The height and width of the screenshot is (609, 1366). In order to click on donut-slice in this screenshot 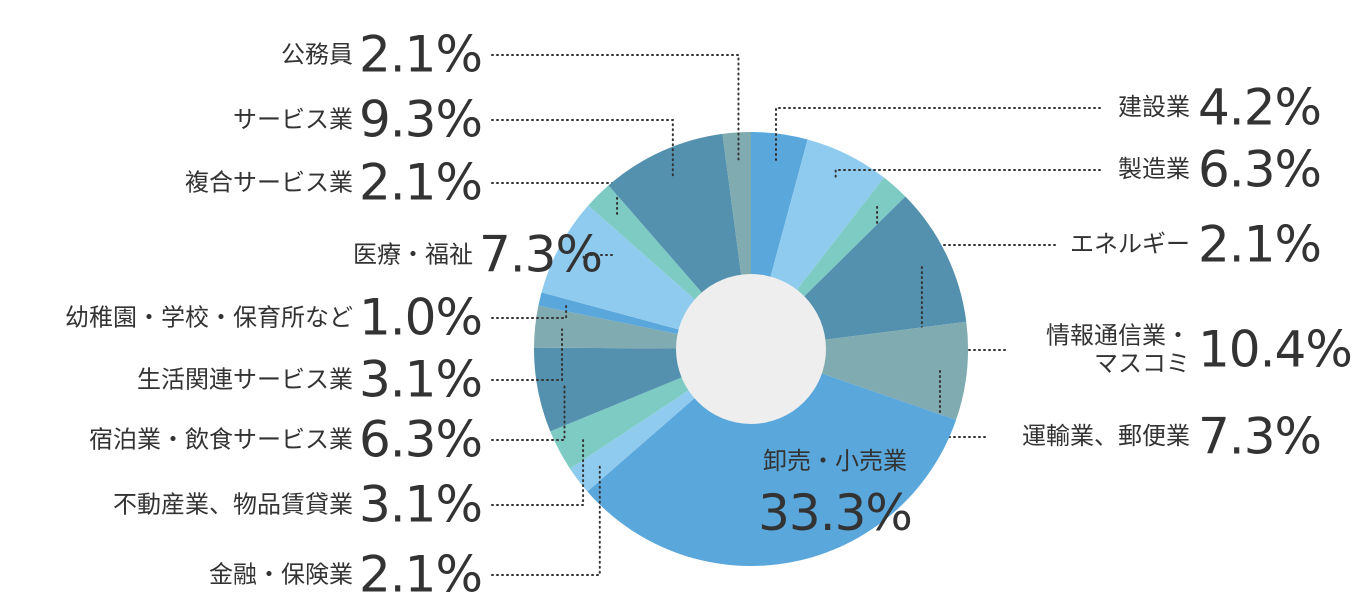, I will do `click(772, 457)`.